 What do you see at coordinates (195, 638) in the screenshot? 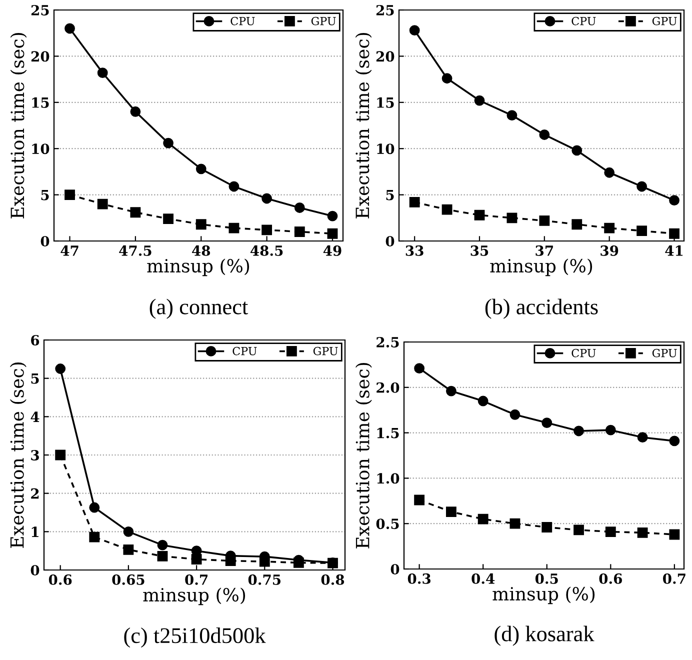
I see `text: (c) t25i10d500k` at bounding box center [195, 638].